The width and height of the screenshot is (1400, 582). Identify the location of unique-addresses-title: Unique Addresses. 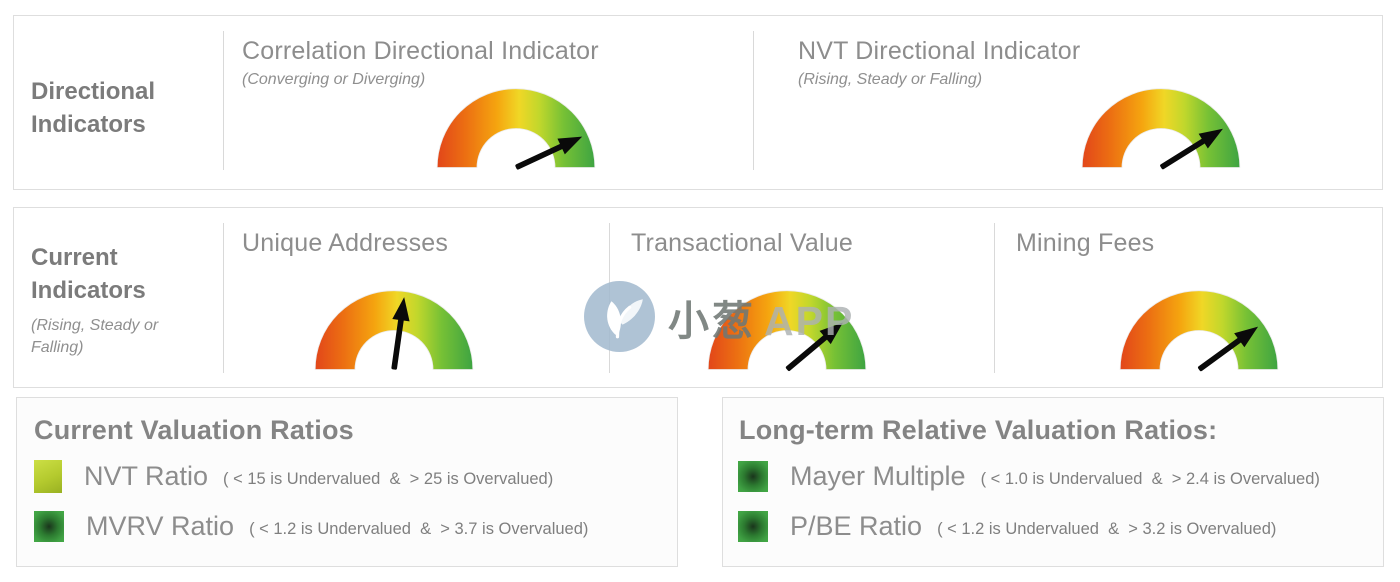
(345, 243).